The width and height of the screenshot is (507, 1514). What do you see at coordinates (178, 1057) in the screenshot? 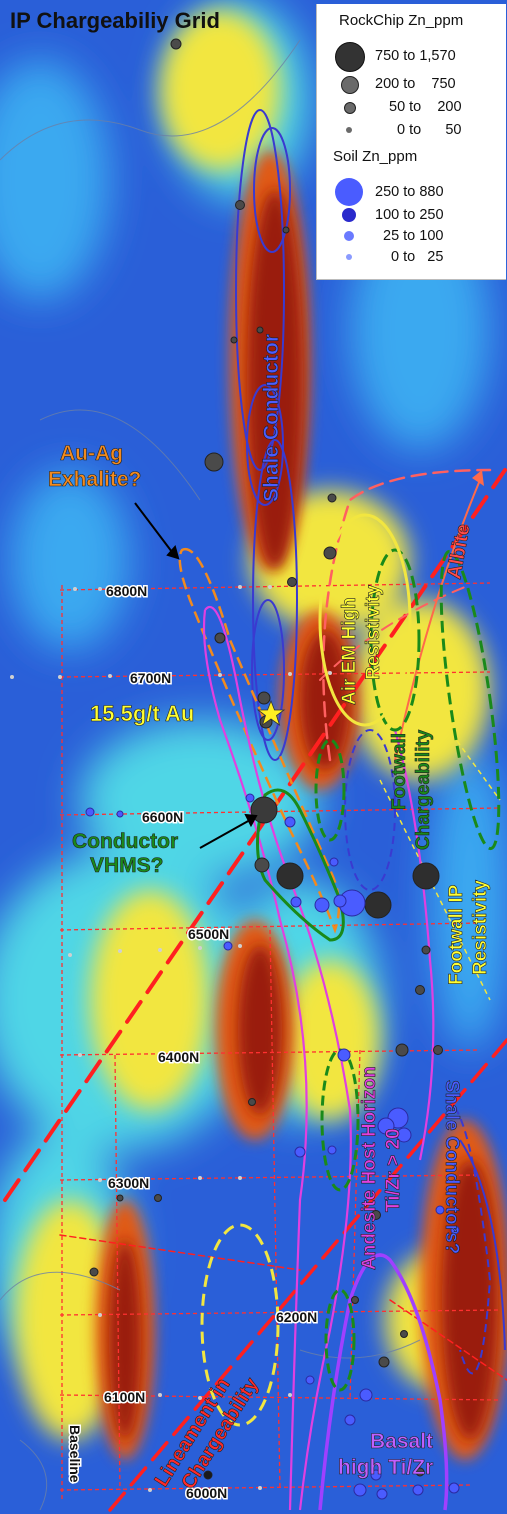
I see `grid-label-6400n: 6400N` at bounding box center [178, 1057].